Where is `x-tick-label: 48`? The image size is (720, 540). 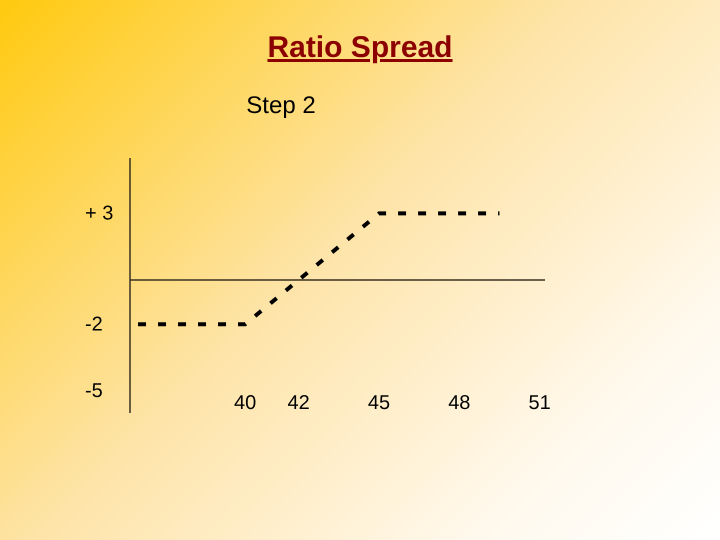
x-tick-label: 48 is located at coordinates (459, 403).